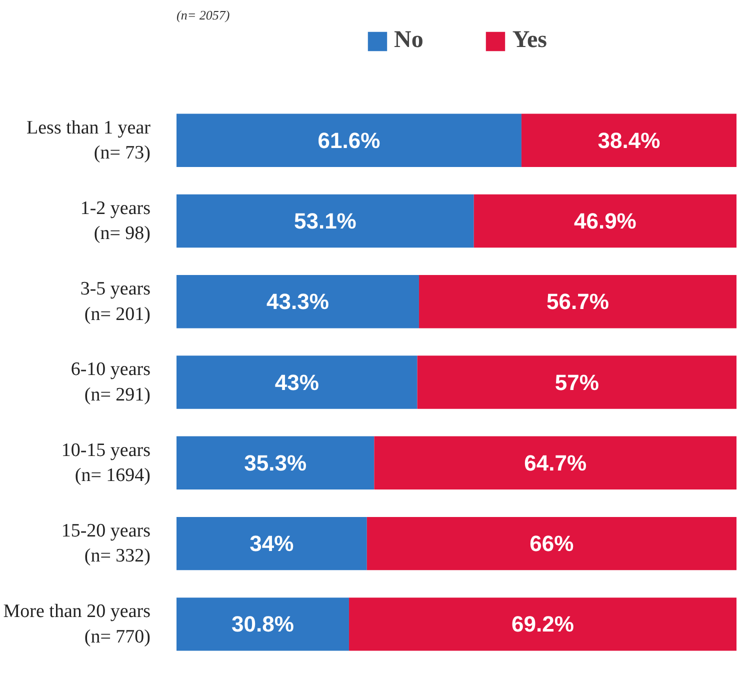  I want to click on y-tick-label: 10-15 years (n= 1694), so click(106, 463).